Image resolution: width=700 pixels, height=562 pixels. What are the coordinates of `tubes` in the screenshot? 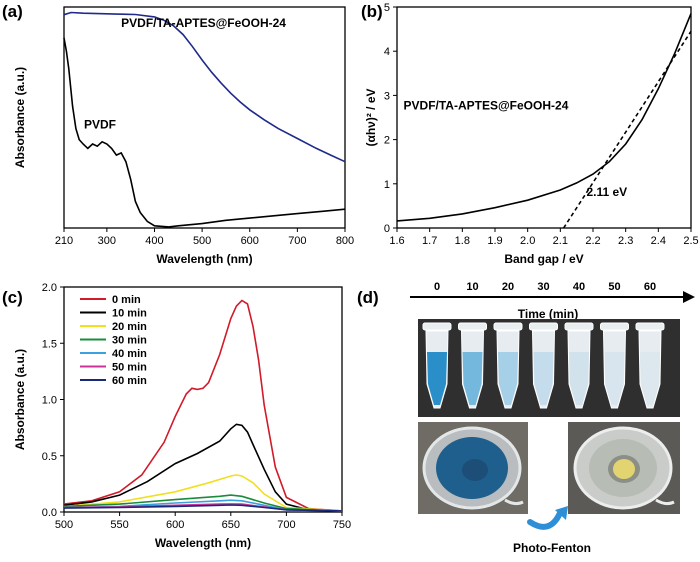 It's located at (543, 365).